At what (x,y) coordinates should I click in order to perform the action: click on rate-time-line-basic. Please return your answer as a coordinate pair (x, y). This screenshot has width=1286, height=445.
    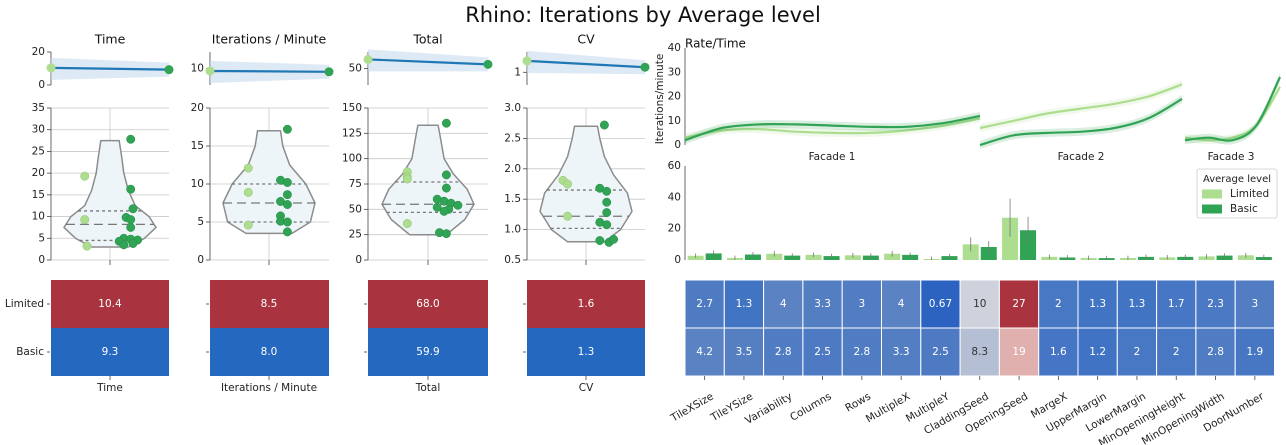
    Looking at the image, I should click on (1081, 122).